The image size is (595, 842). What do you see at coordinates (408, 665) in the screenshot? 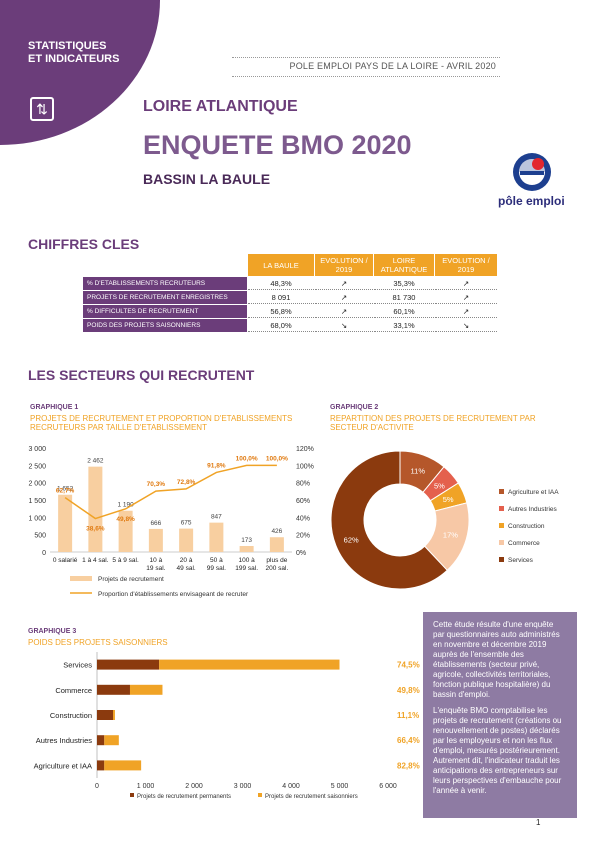
I see `percent-label: 74,5%` at bounding box center [408, 665].